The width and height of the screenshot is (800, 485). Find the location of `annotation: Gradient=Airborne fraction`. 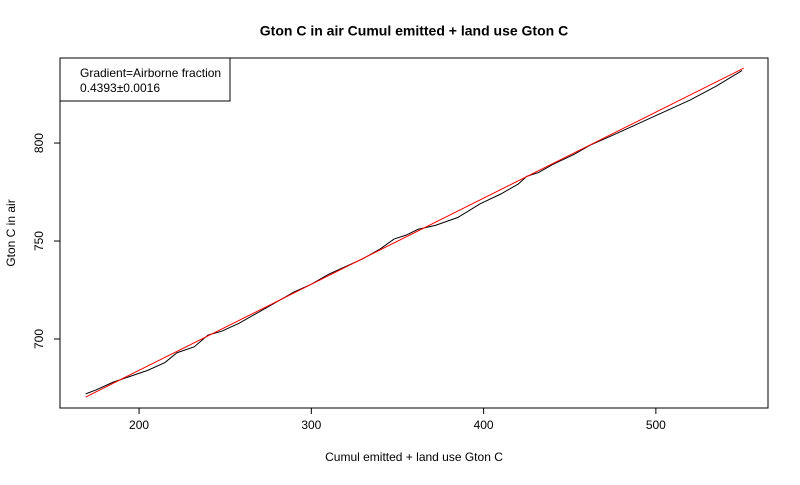

annotation: Gradient=Airborne fraction is located at coordinates (150, 73).